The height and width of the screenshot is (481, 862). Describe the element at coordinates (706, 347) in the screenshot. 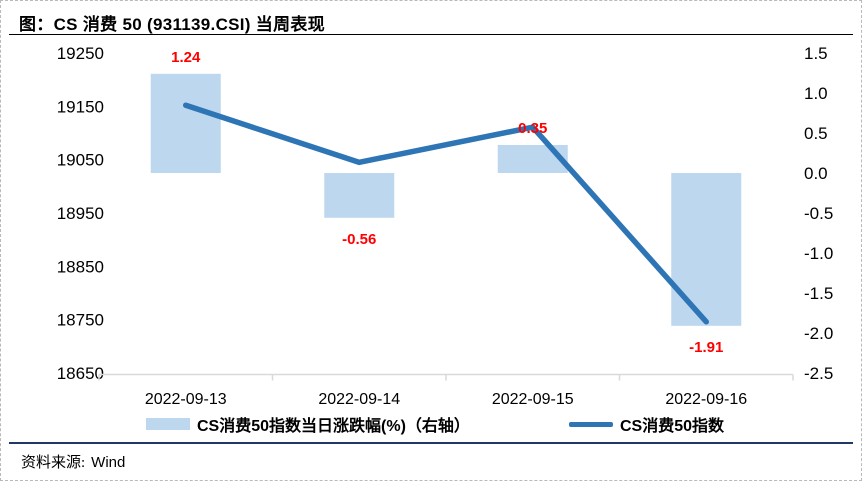

I see `bar-value-label: -1.91` at that location.